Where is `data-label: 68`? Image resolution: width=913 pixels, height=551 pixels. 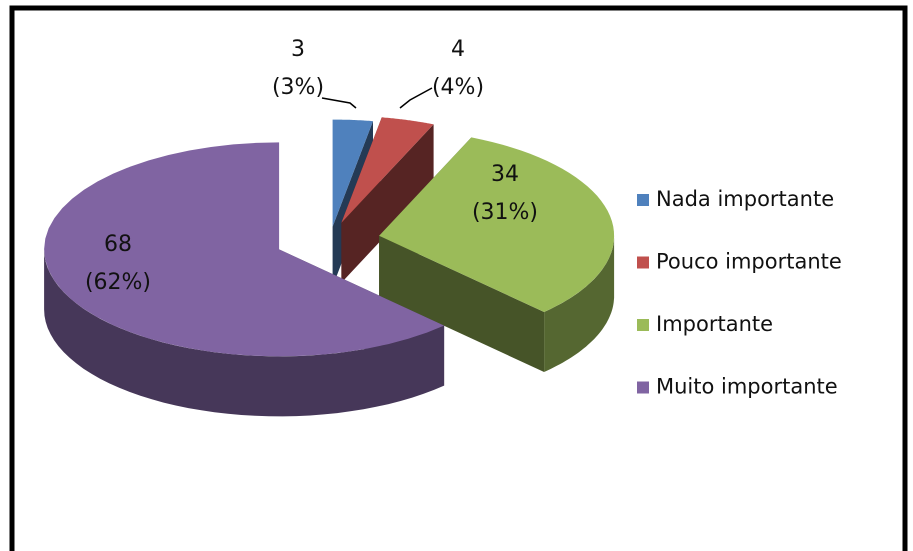 data-label: 68 is located at coordinates (118, 244).